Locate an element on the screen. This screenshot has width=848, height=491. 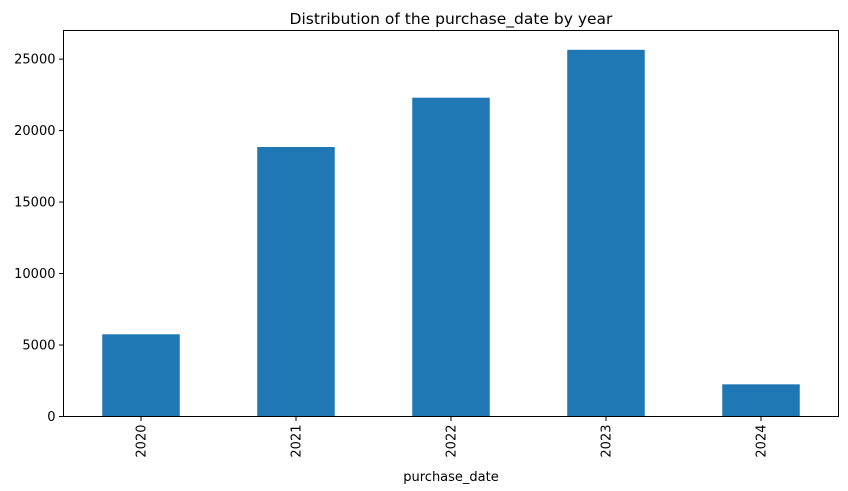
y-tick-label: 5000 is located at coordinates (38, 346).